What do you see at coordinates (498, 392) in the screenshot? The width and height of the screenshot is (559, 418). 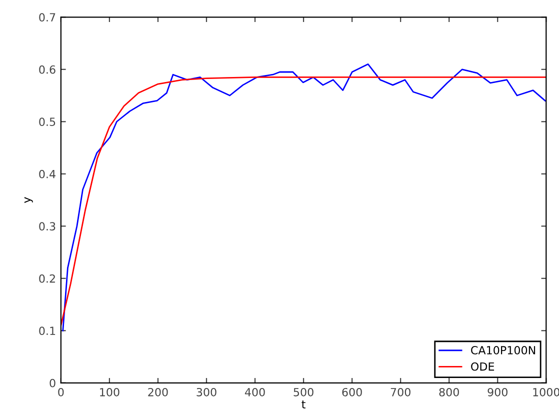 I see `x-tick-label: 900` at bounding box center [498, 392].